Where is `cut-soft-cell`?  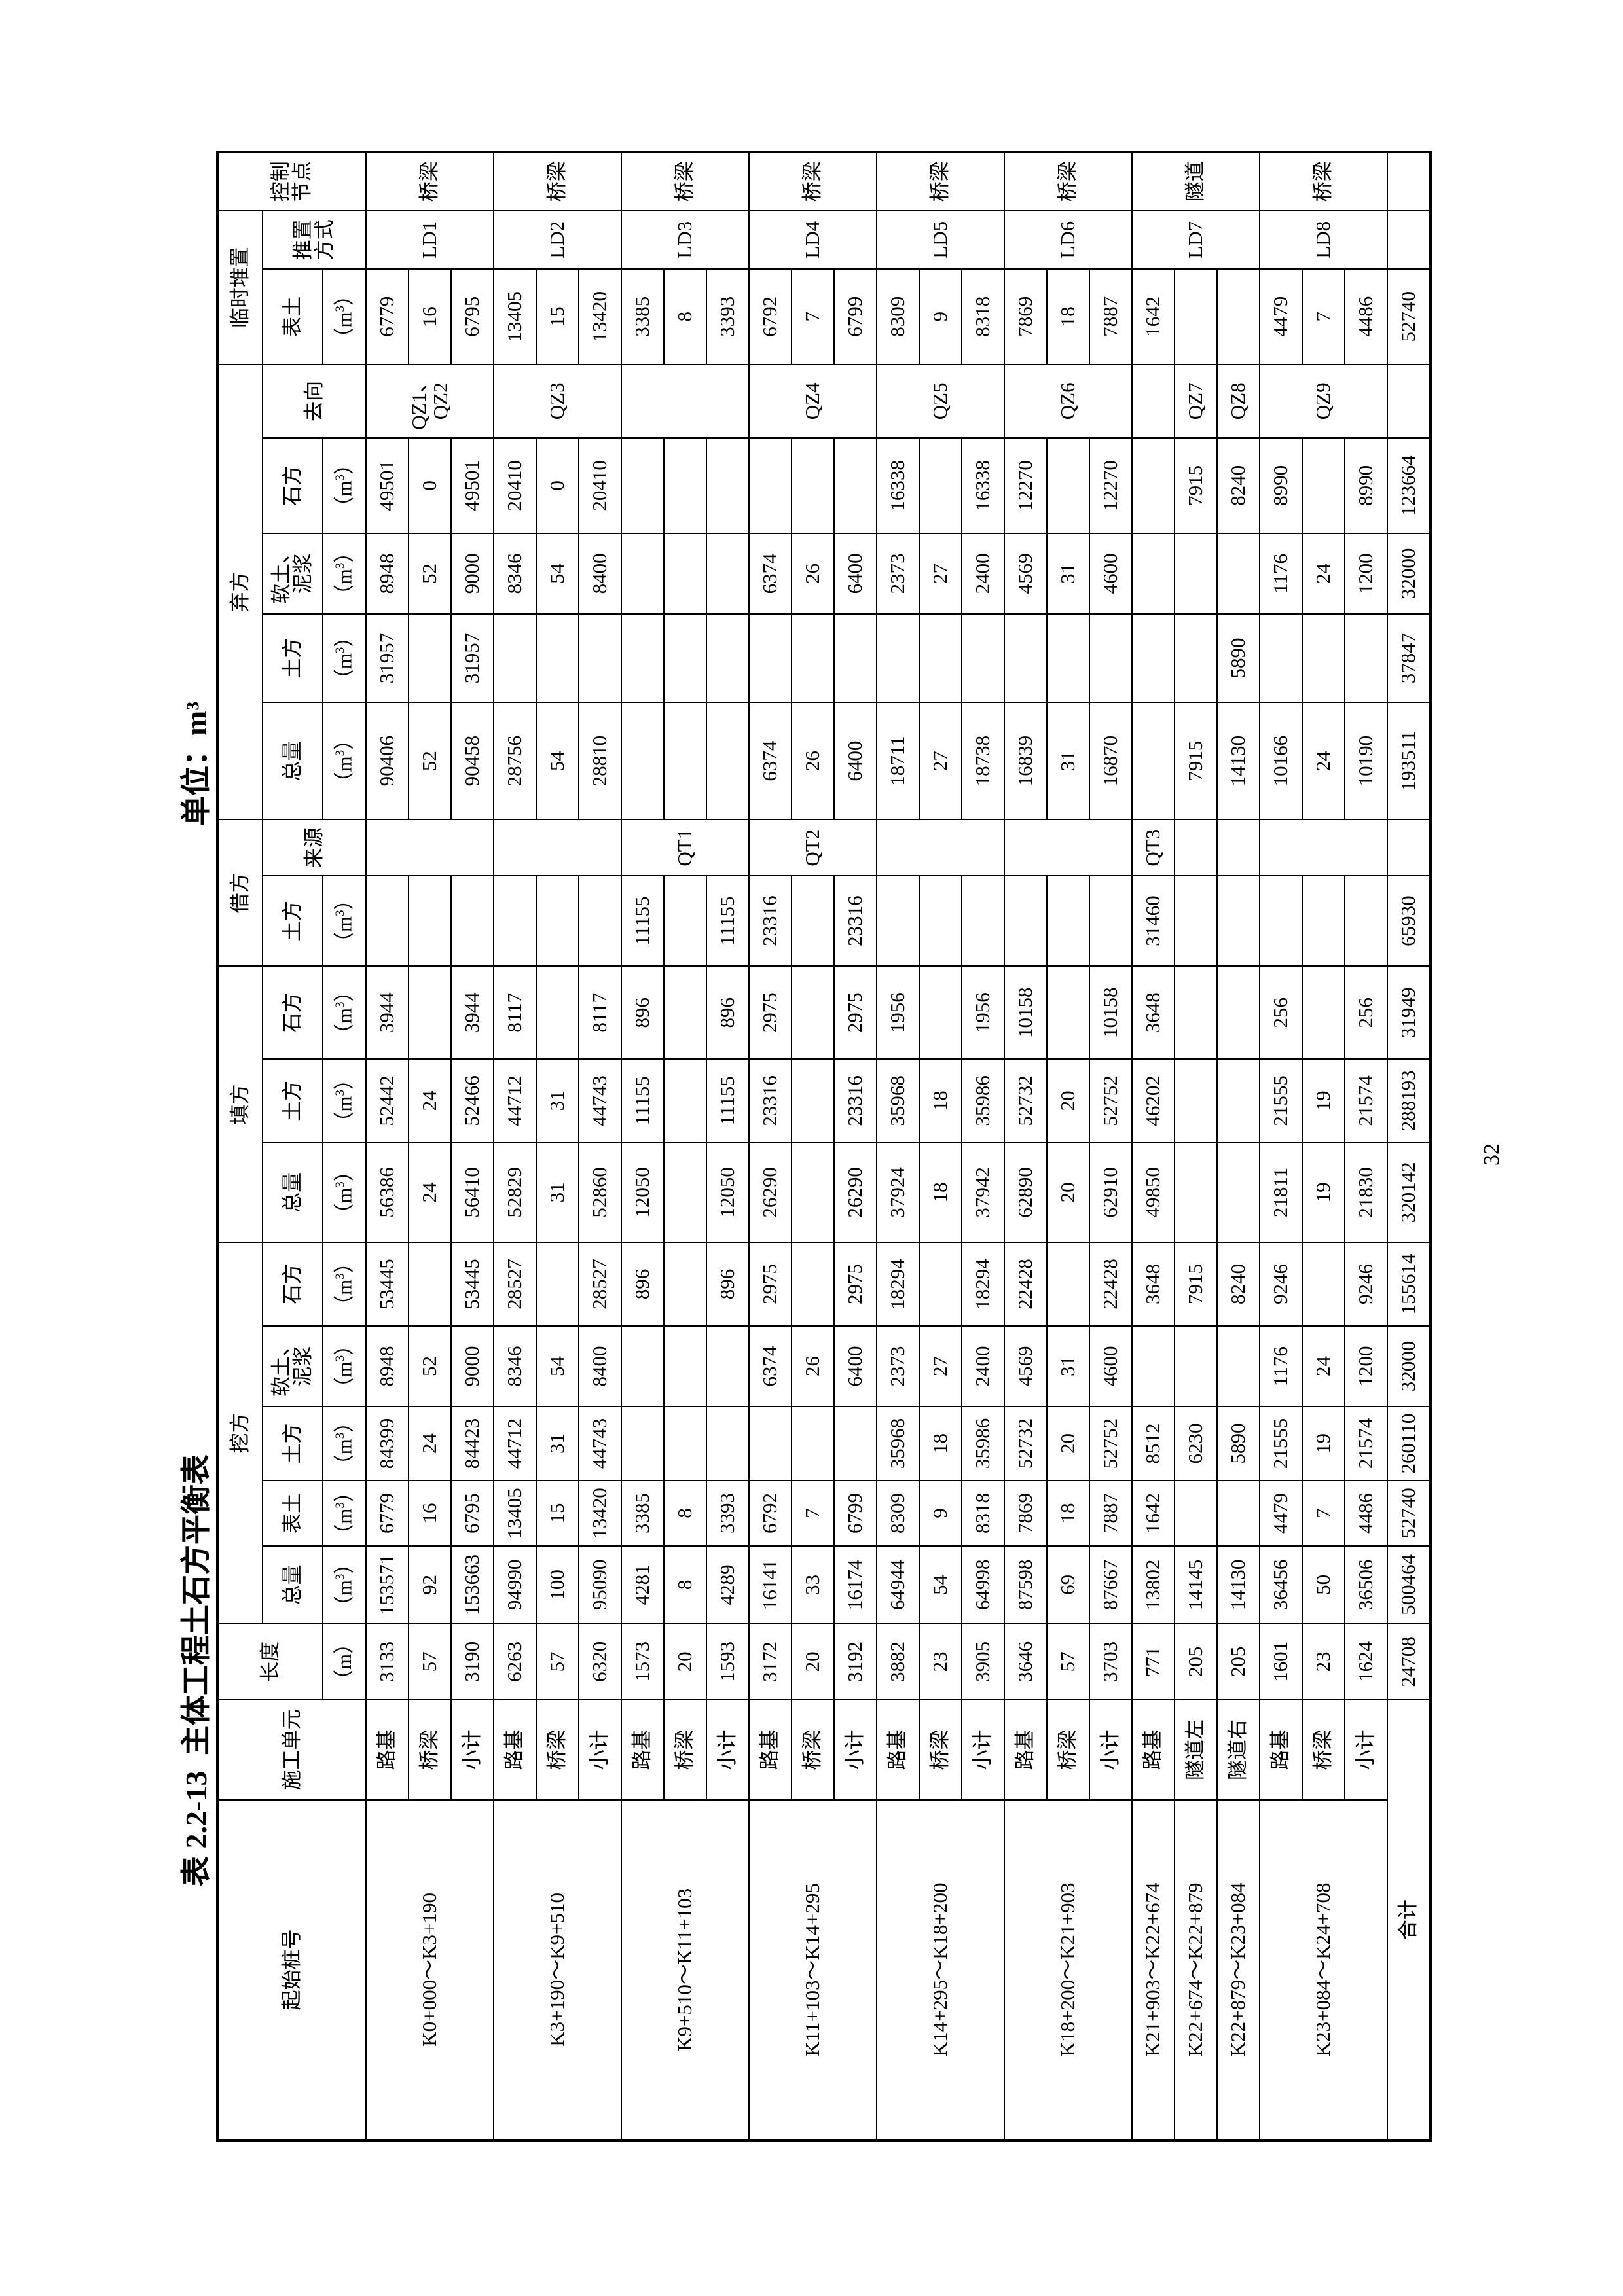 cut-soft-cell is located at coordinates (1153, 1366).